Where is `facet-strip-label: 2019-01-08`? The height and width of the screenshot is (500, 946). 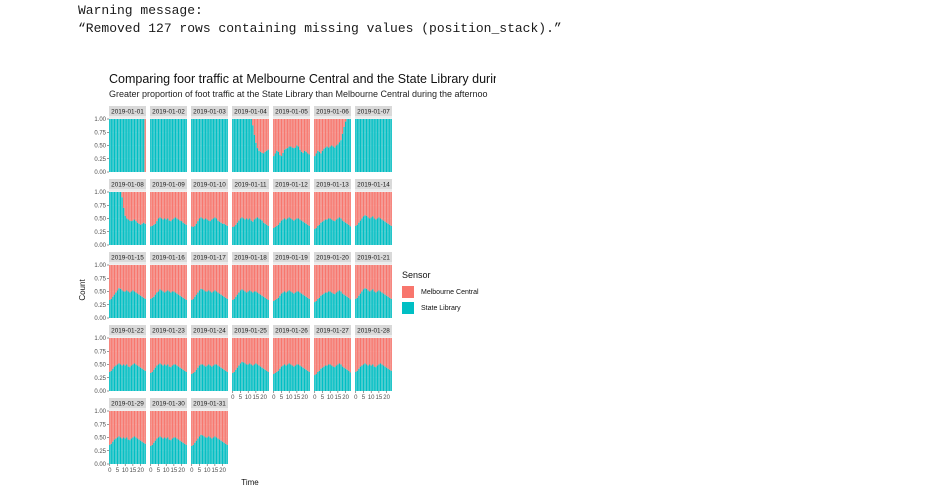
facet-strip-label: 2019-01-08 is located at coordinates (127, 185).